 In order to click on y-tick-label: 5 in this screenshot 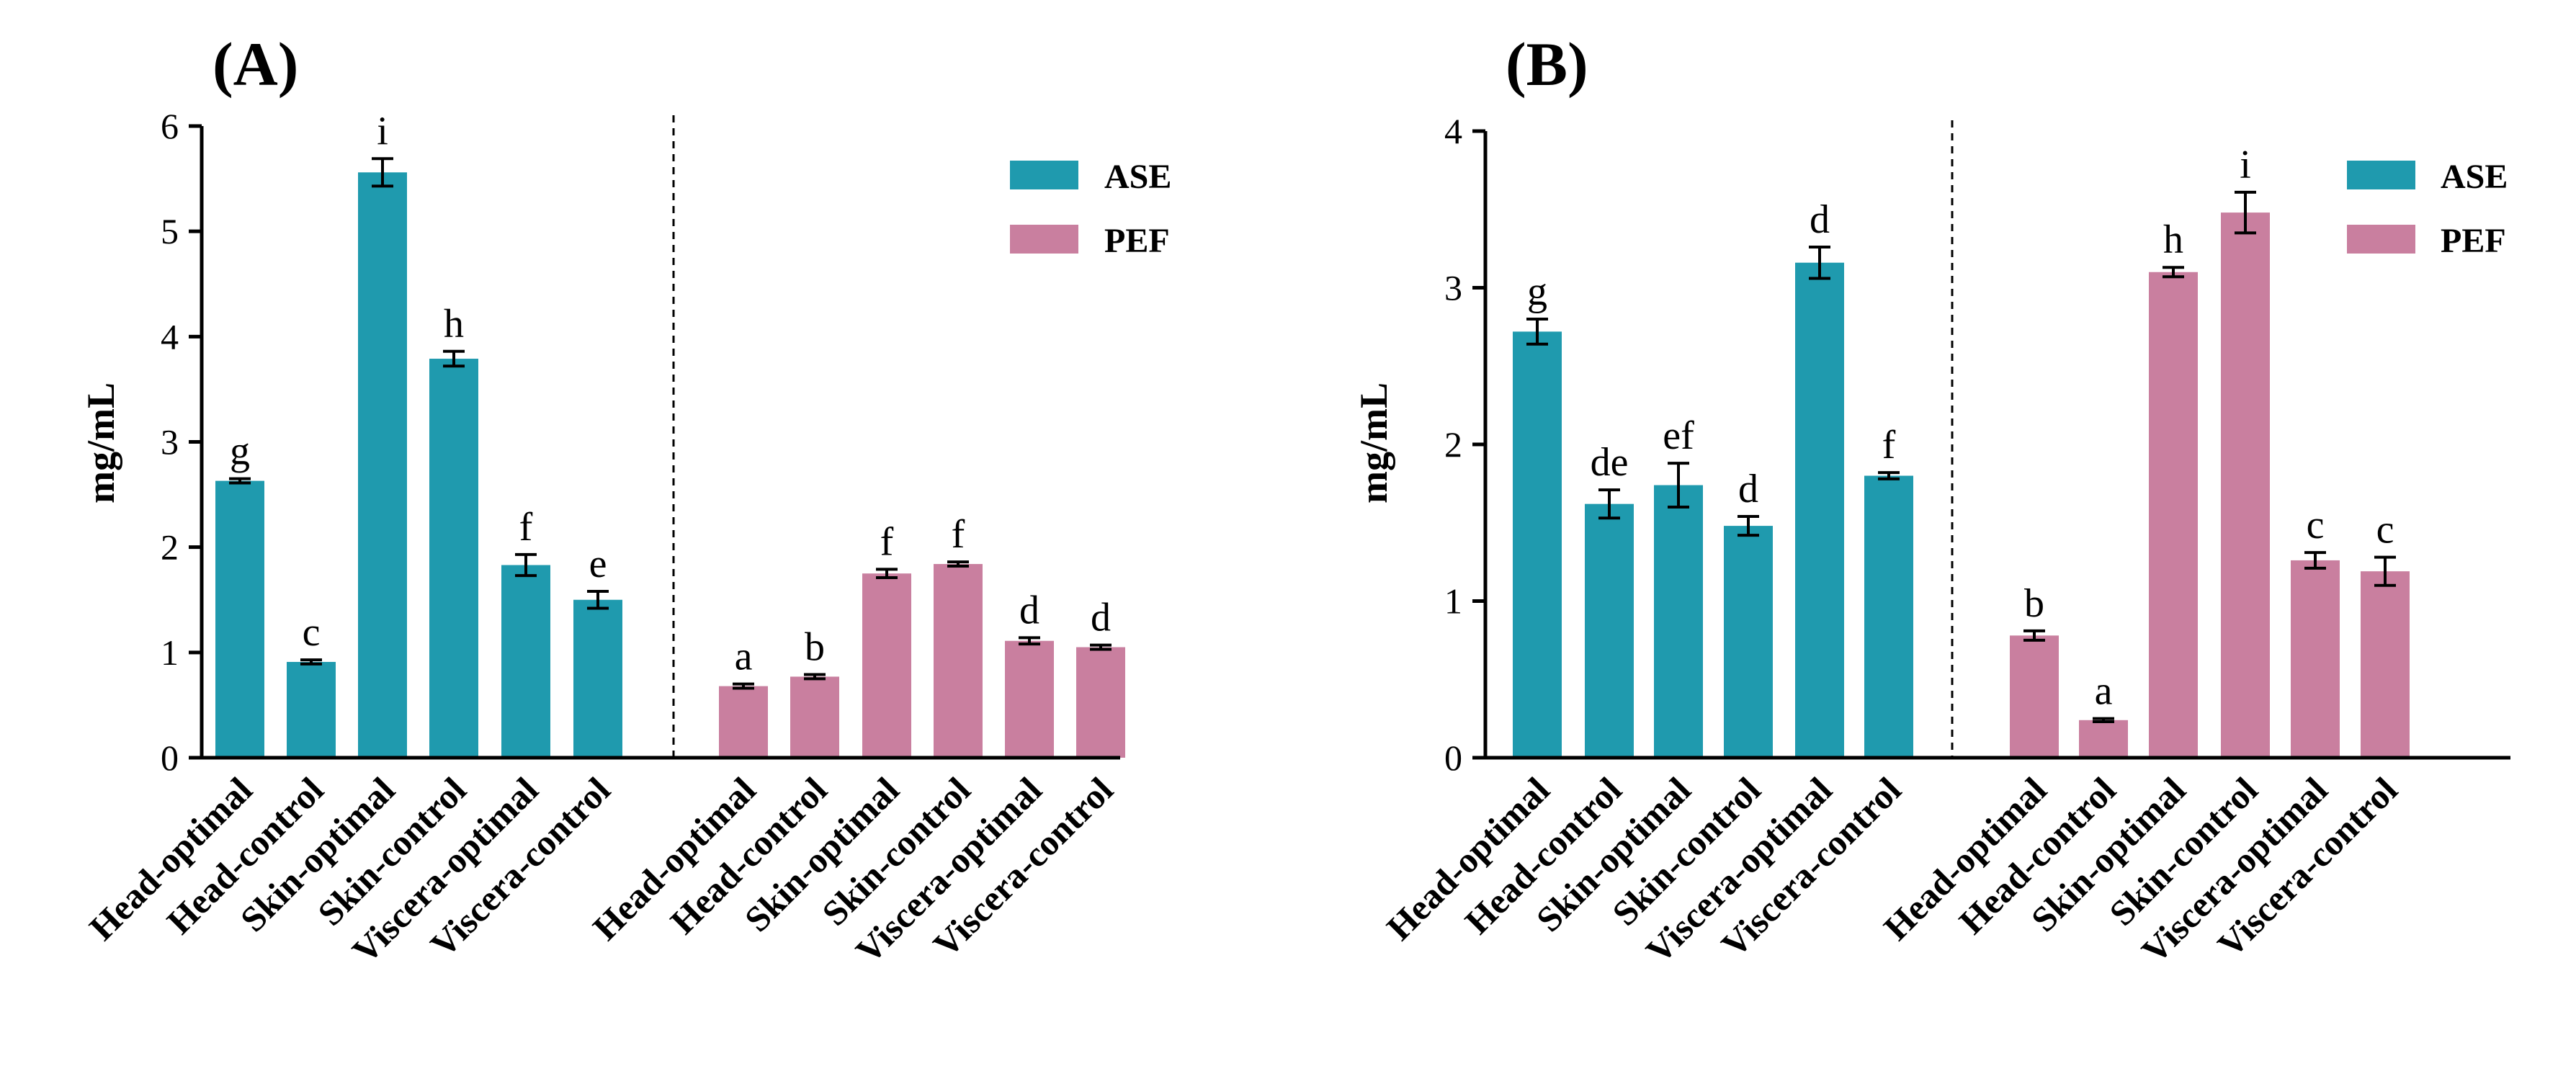, I will do `click(170, 231)`.